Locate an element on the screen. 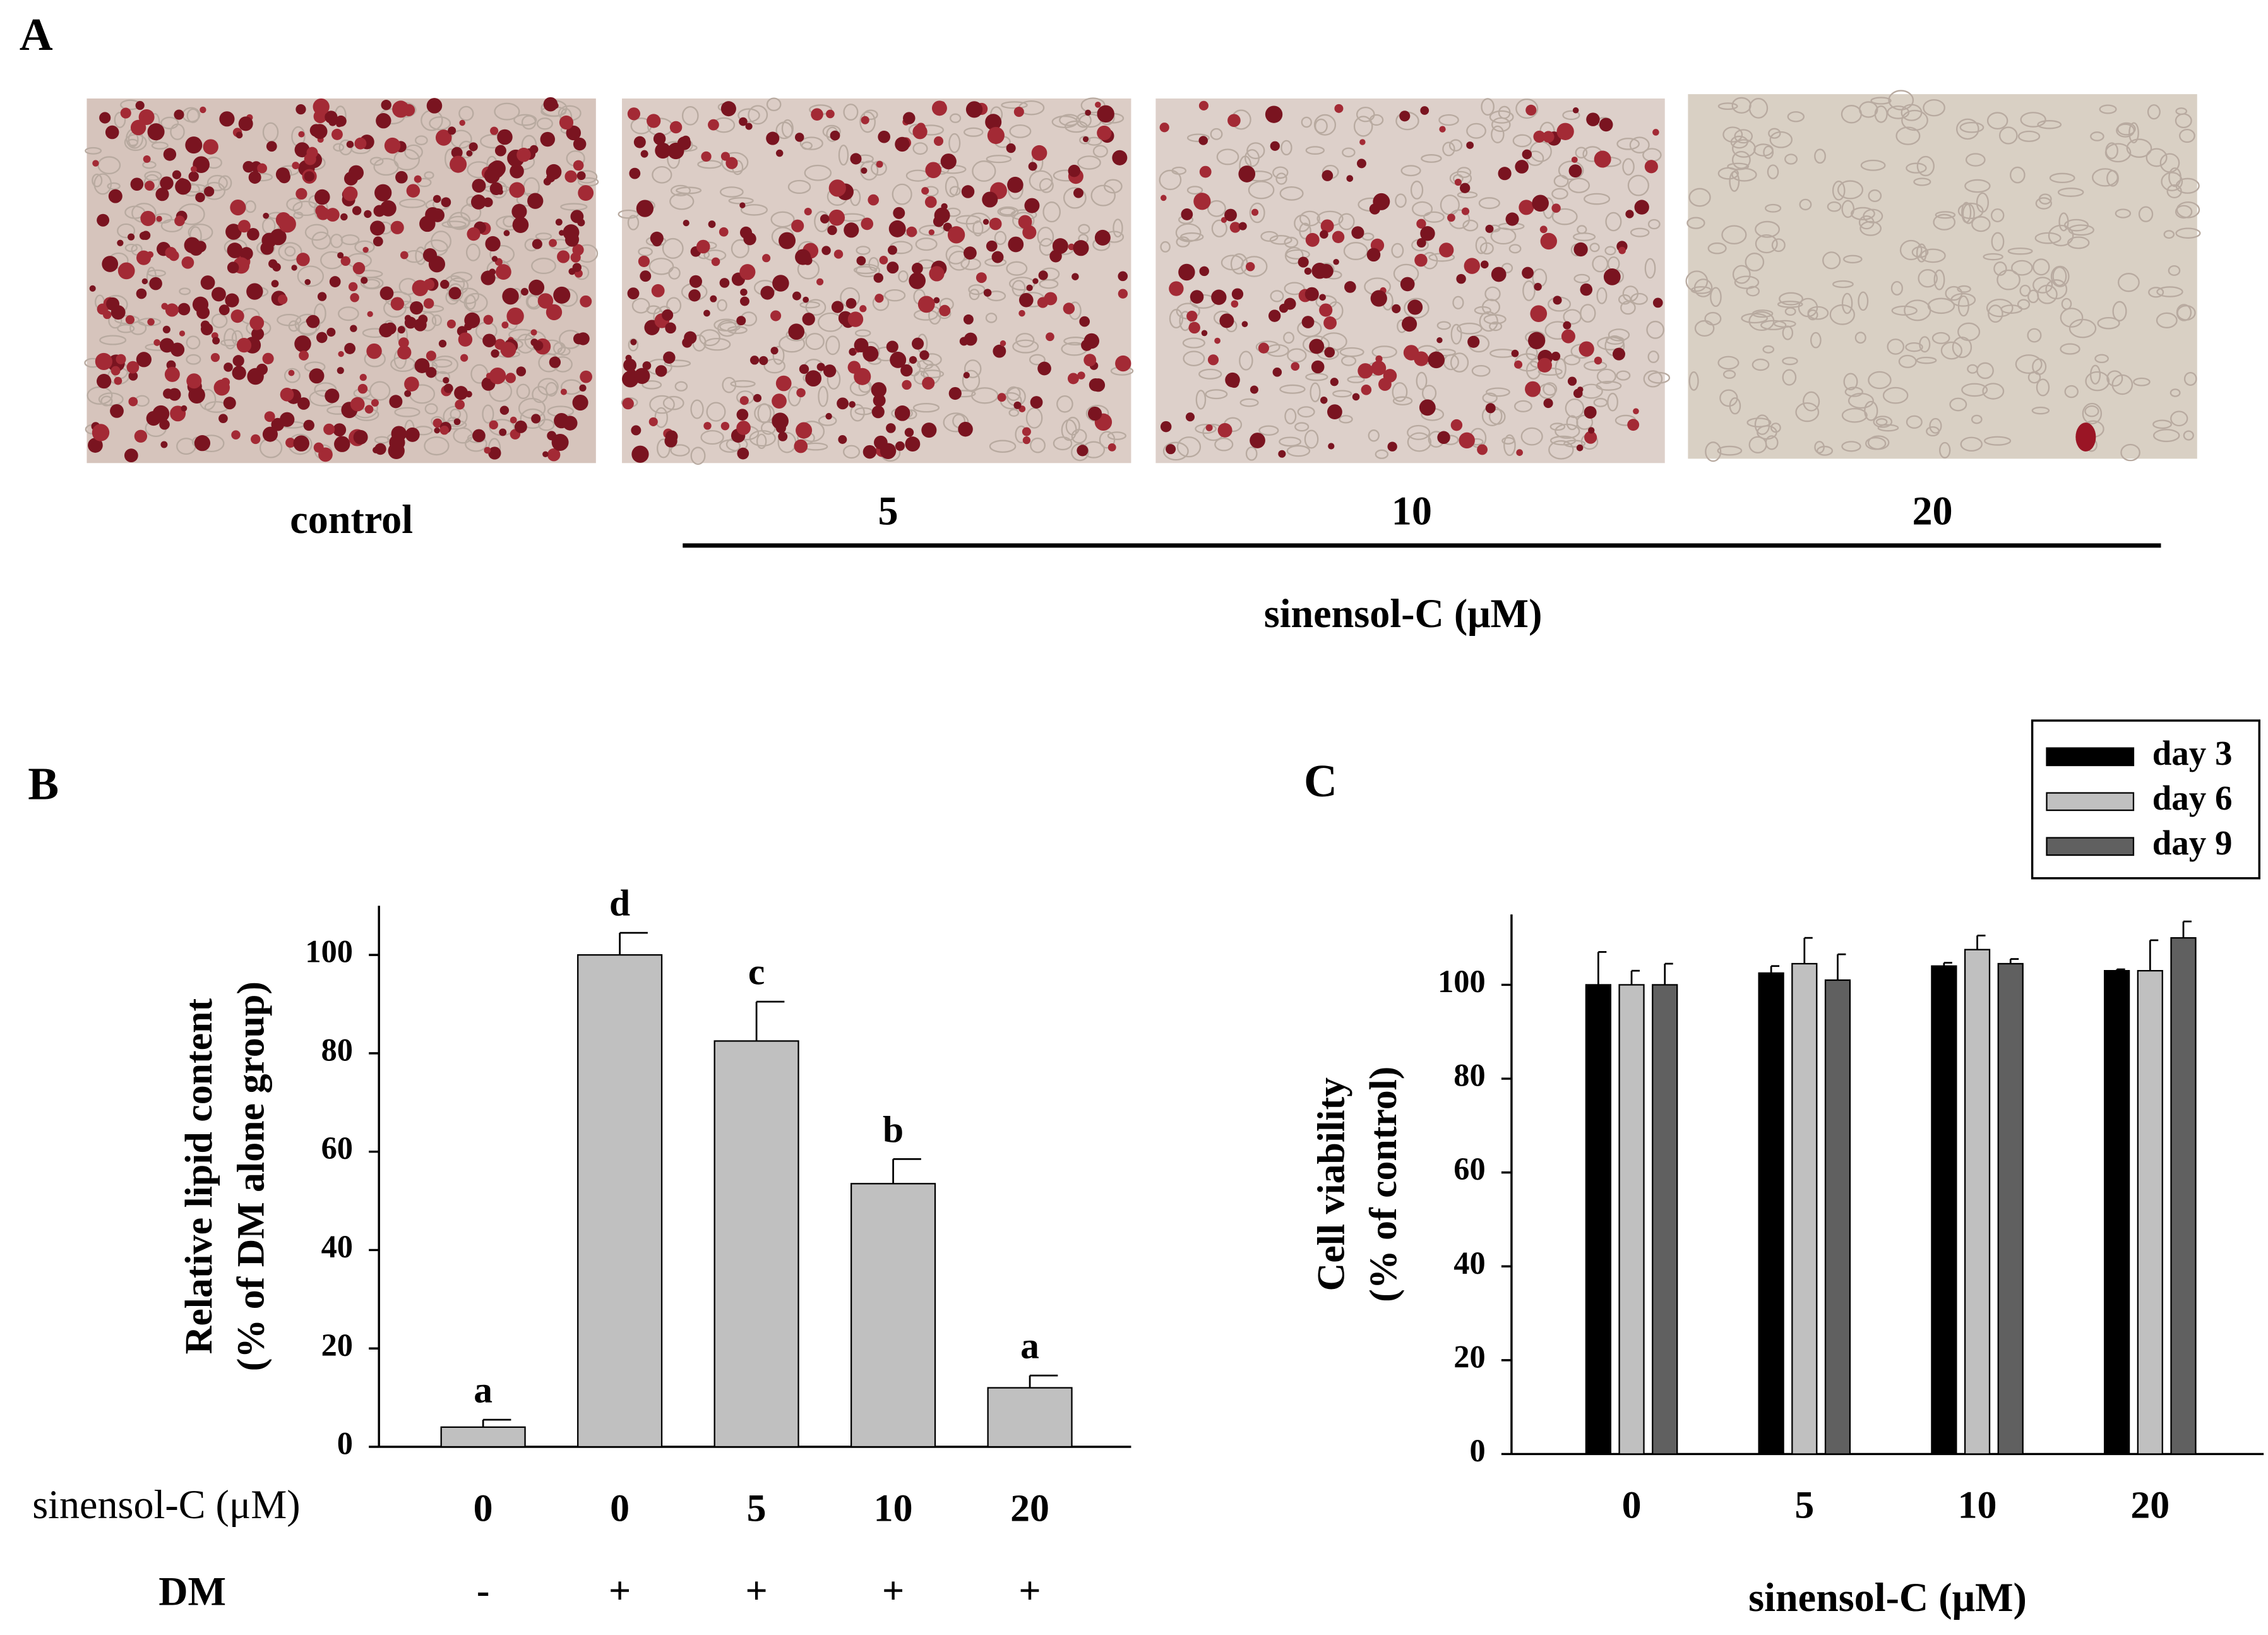 The image size is (2268, 1635). y-tick-label: 80 is located at coordinates (1469, 1075).